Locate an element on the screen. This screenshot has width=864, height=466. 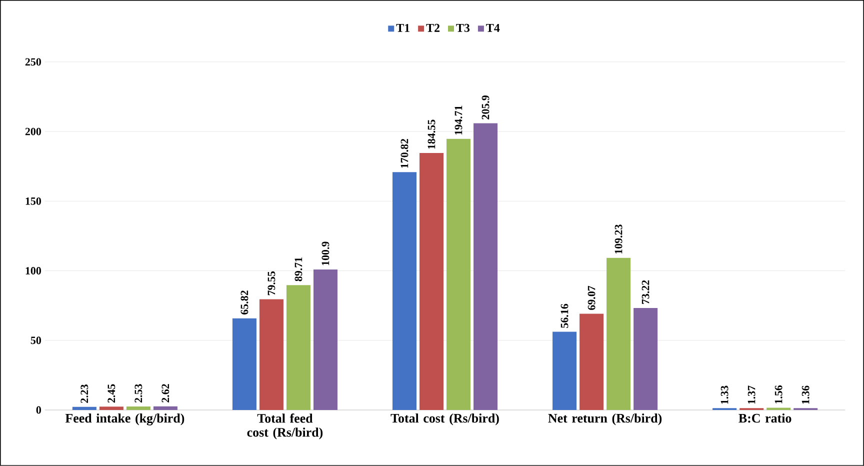
data-label: 184.55 is located at coordinates (432, 134).